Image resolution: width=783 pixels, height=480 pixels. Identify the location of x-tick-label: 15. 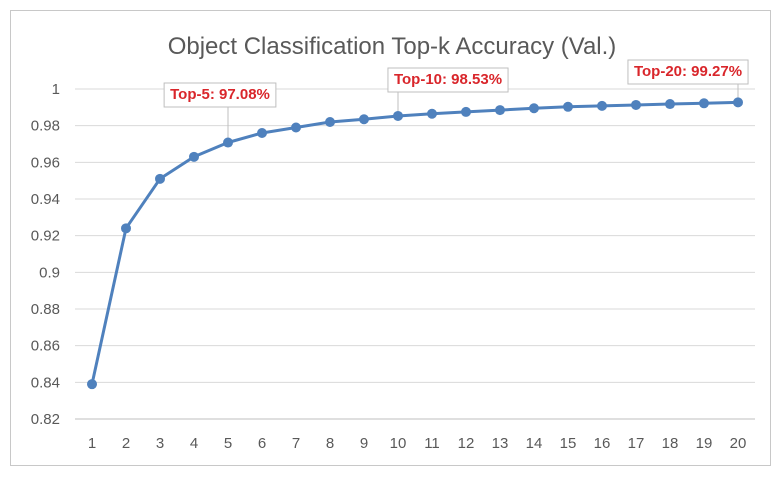
(568, 443).